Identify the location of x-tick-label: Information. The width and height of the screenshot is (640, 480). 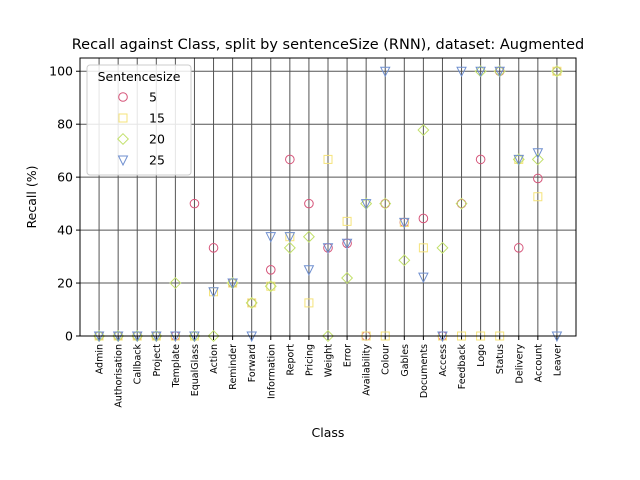
(271, 371).